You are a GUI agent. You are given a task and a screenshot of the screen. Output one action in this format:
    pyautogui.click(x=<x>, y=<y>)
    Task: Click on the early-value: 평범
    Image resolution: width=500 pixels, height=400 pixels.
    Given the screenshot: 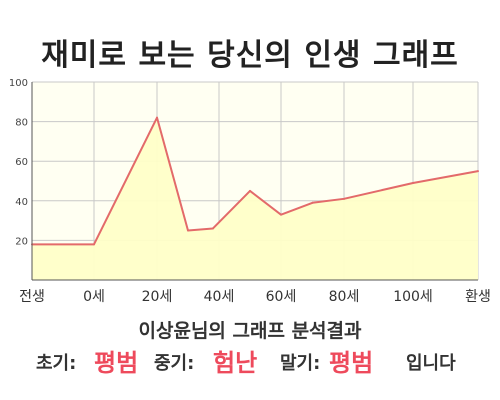 What is the action you would take?
    pyautogui.click(x=116, y=363)
    